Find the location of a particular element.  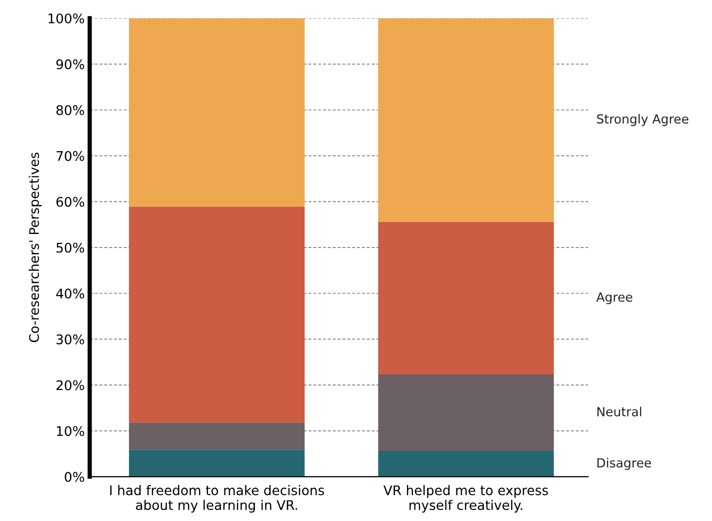

y-tick-label: 80% is located at coordinates (70, 110).